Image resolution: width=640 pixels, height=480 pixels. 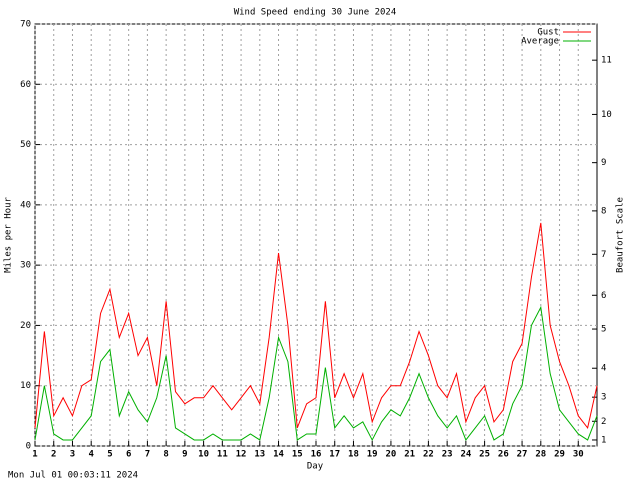 What do you see at coordinates (297, 455) in the screenshot?
I see `x-tick-label: 15` at bounding box center [297, 455].